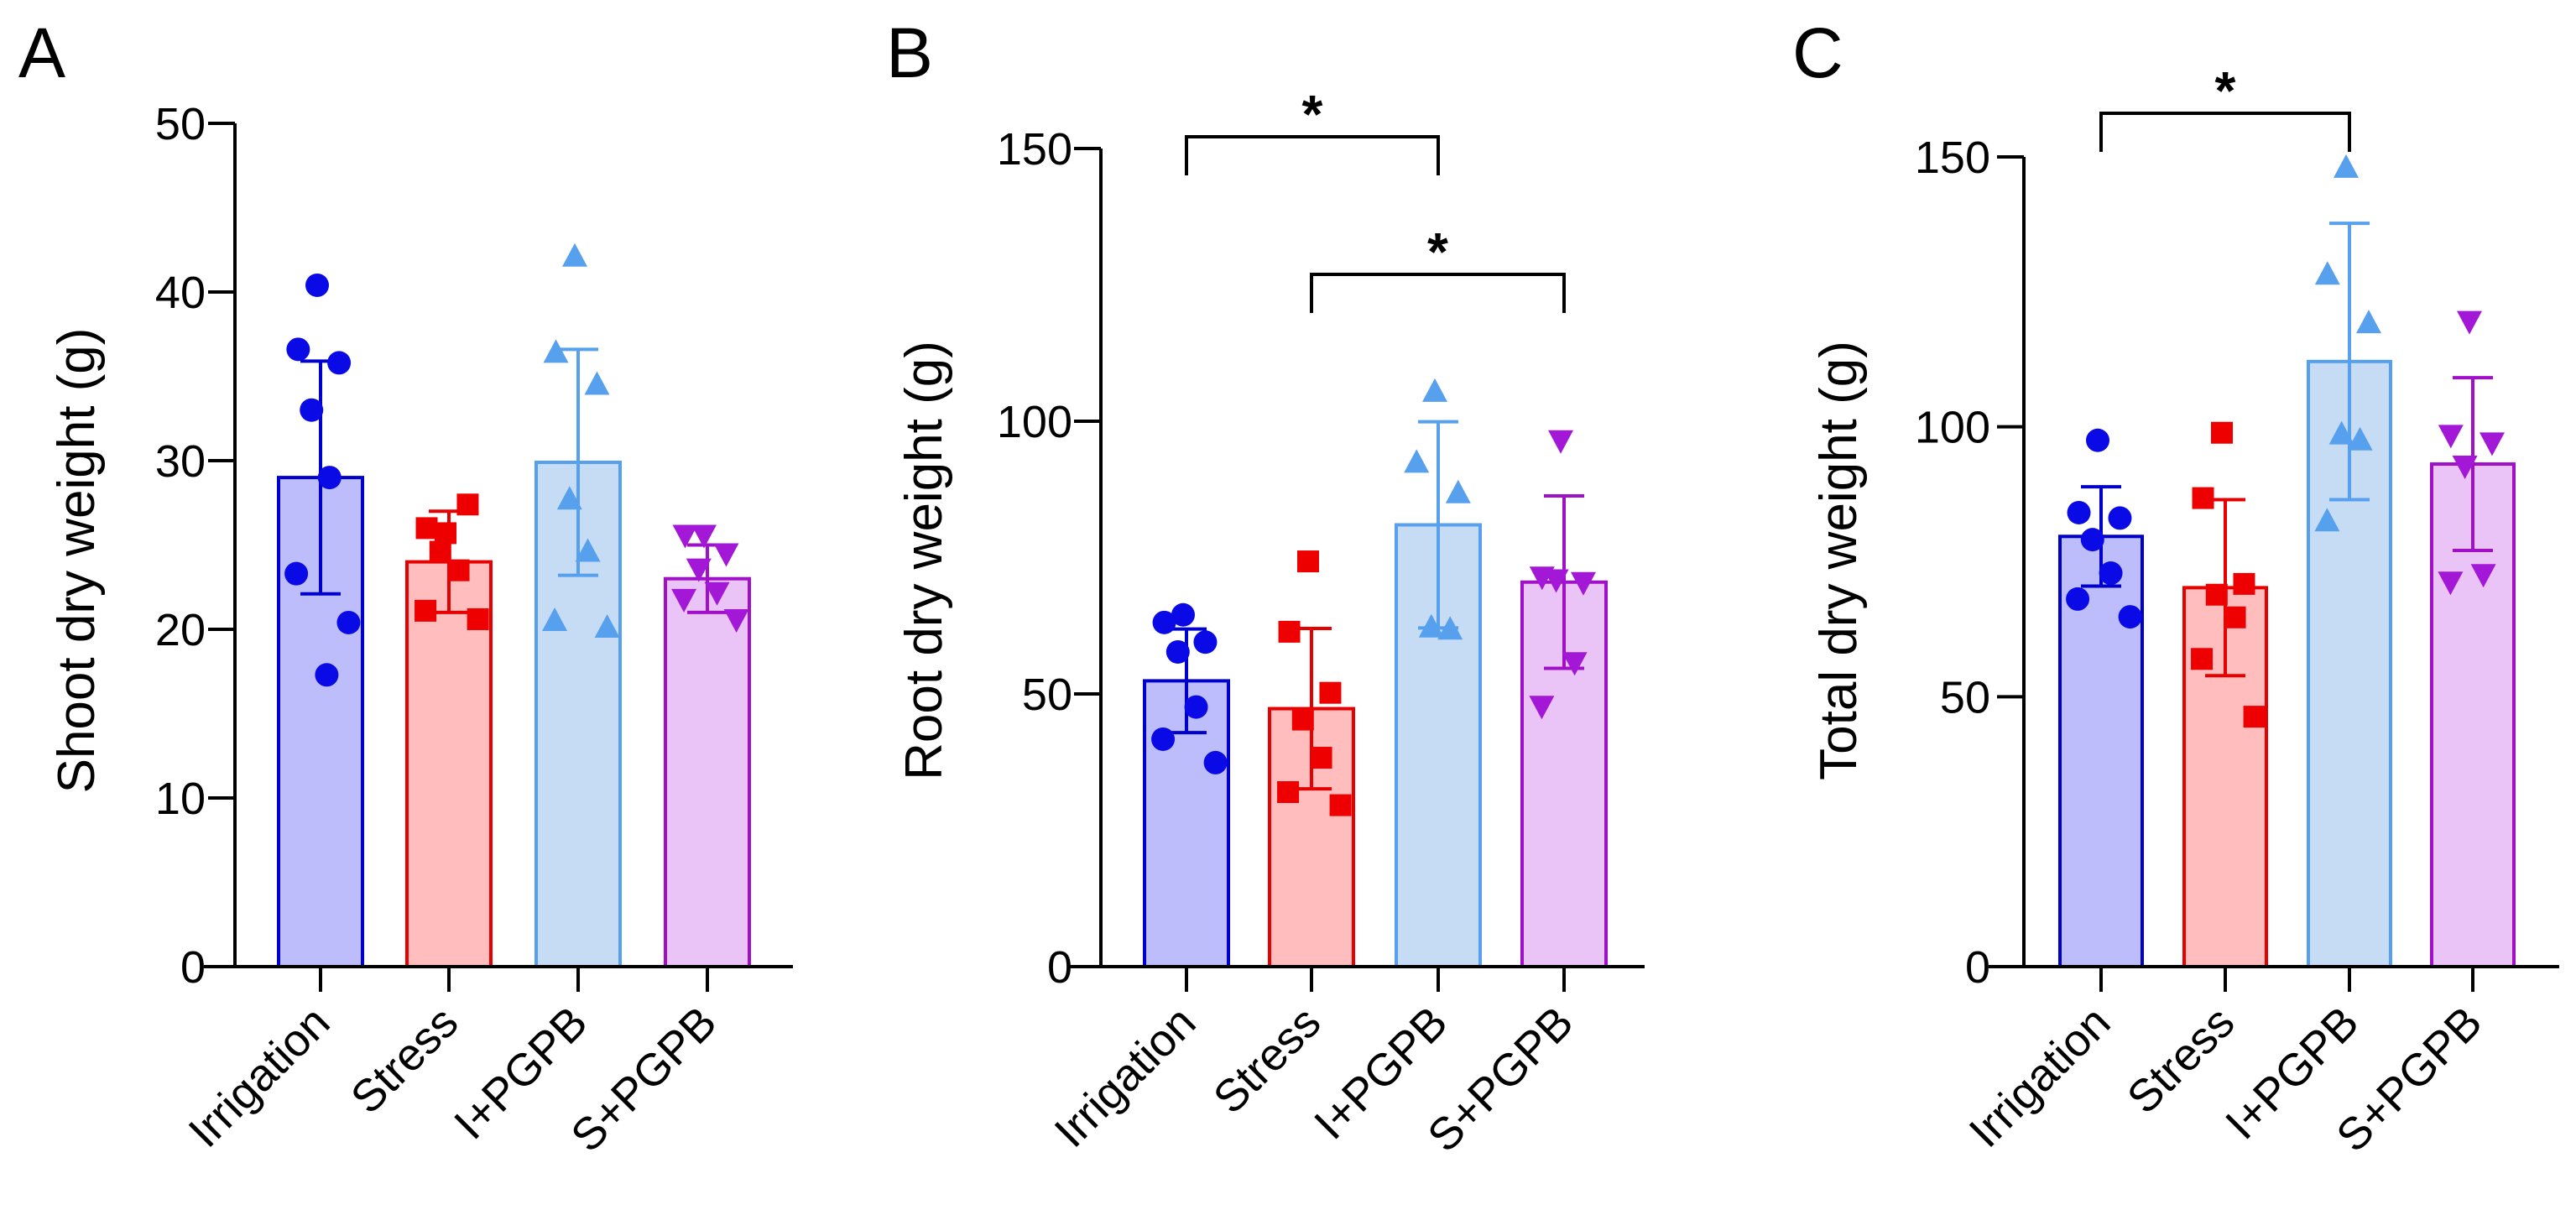  What do you see at coordinates (1047, 695) in the screenshot?
I see `panel-b-y-tick-label: 50` at bounding box center [1047, 695].